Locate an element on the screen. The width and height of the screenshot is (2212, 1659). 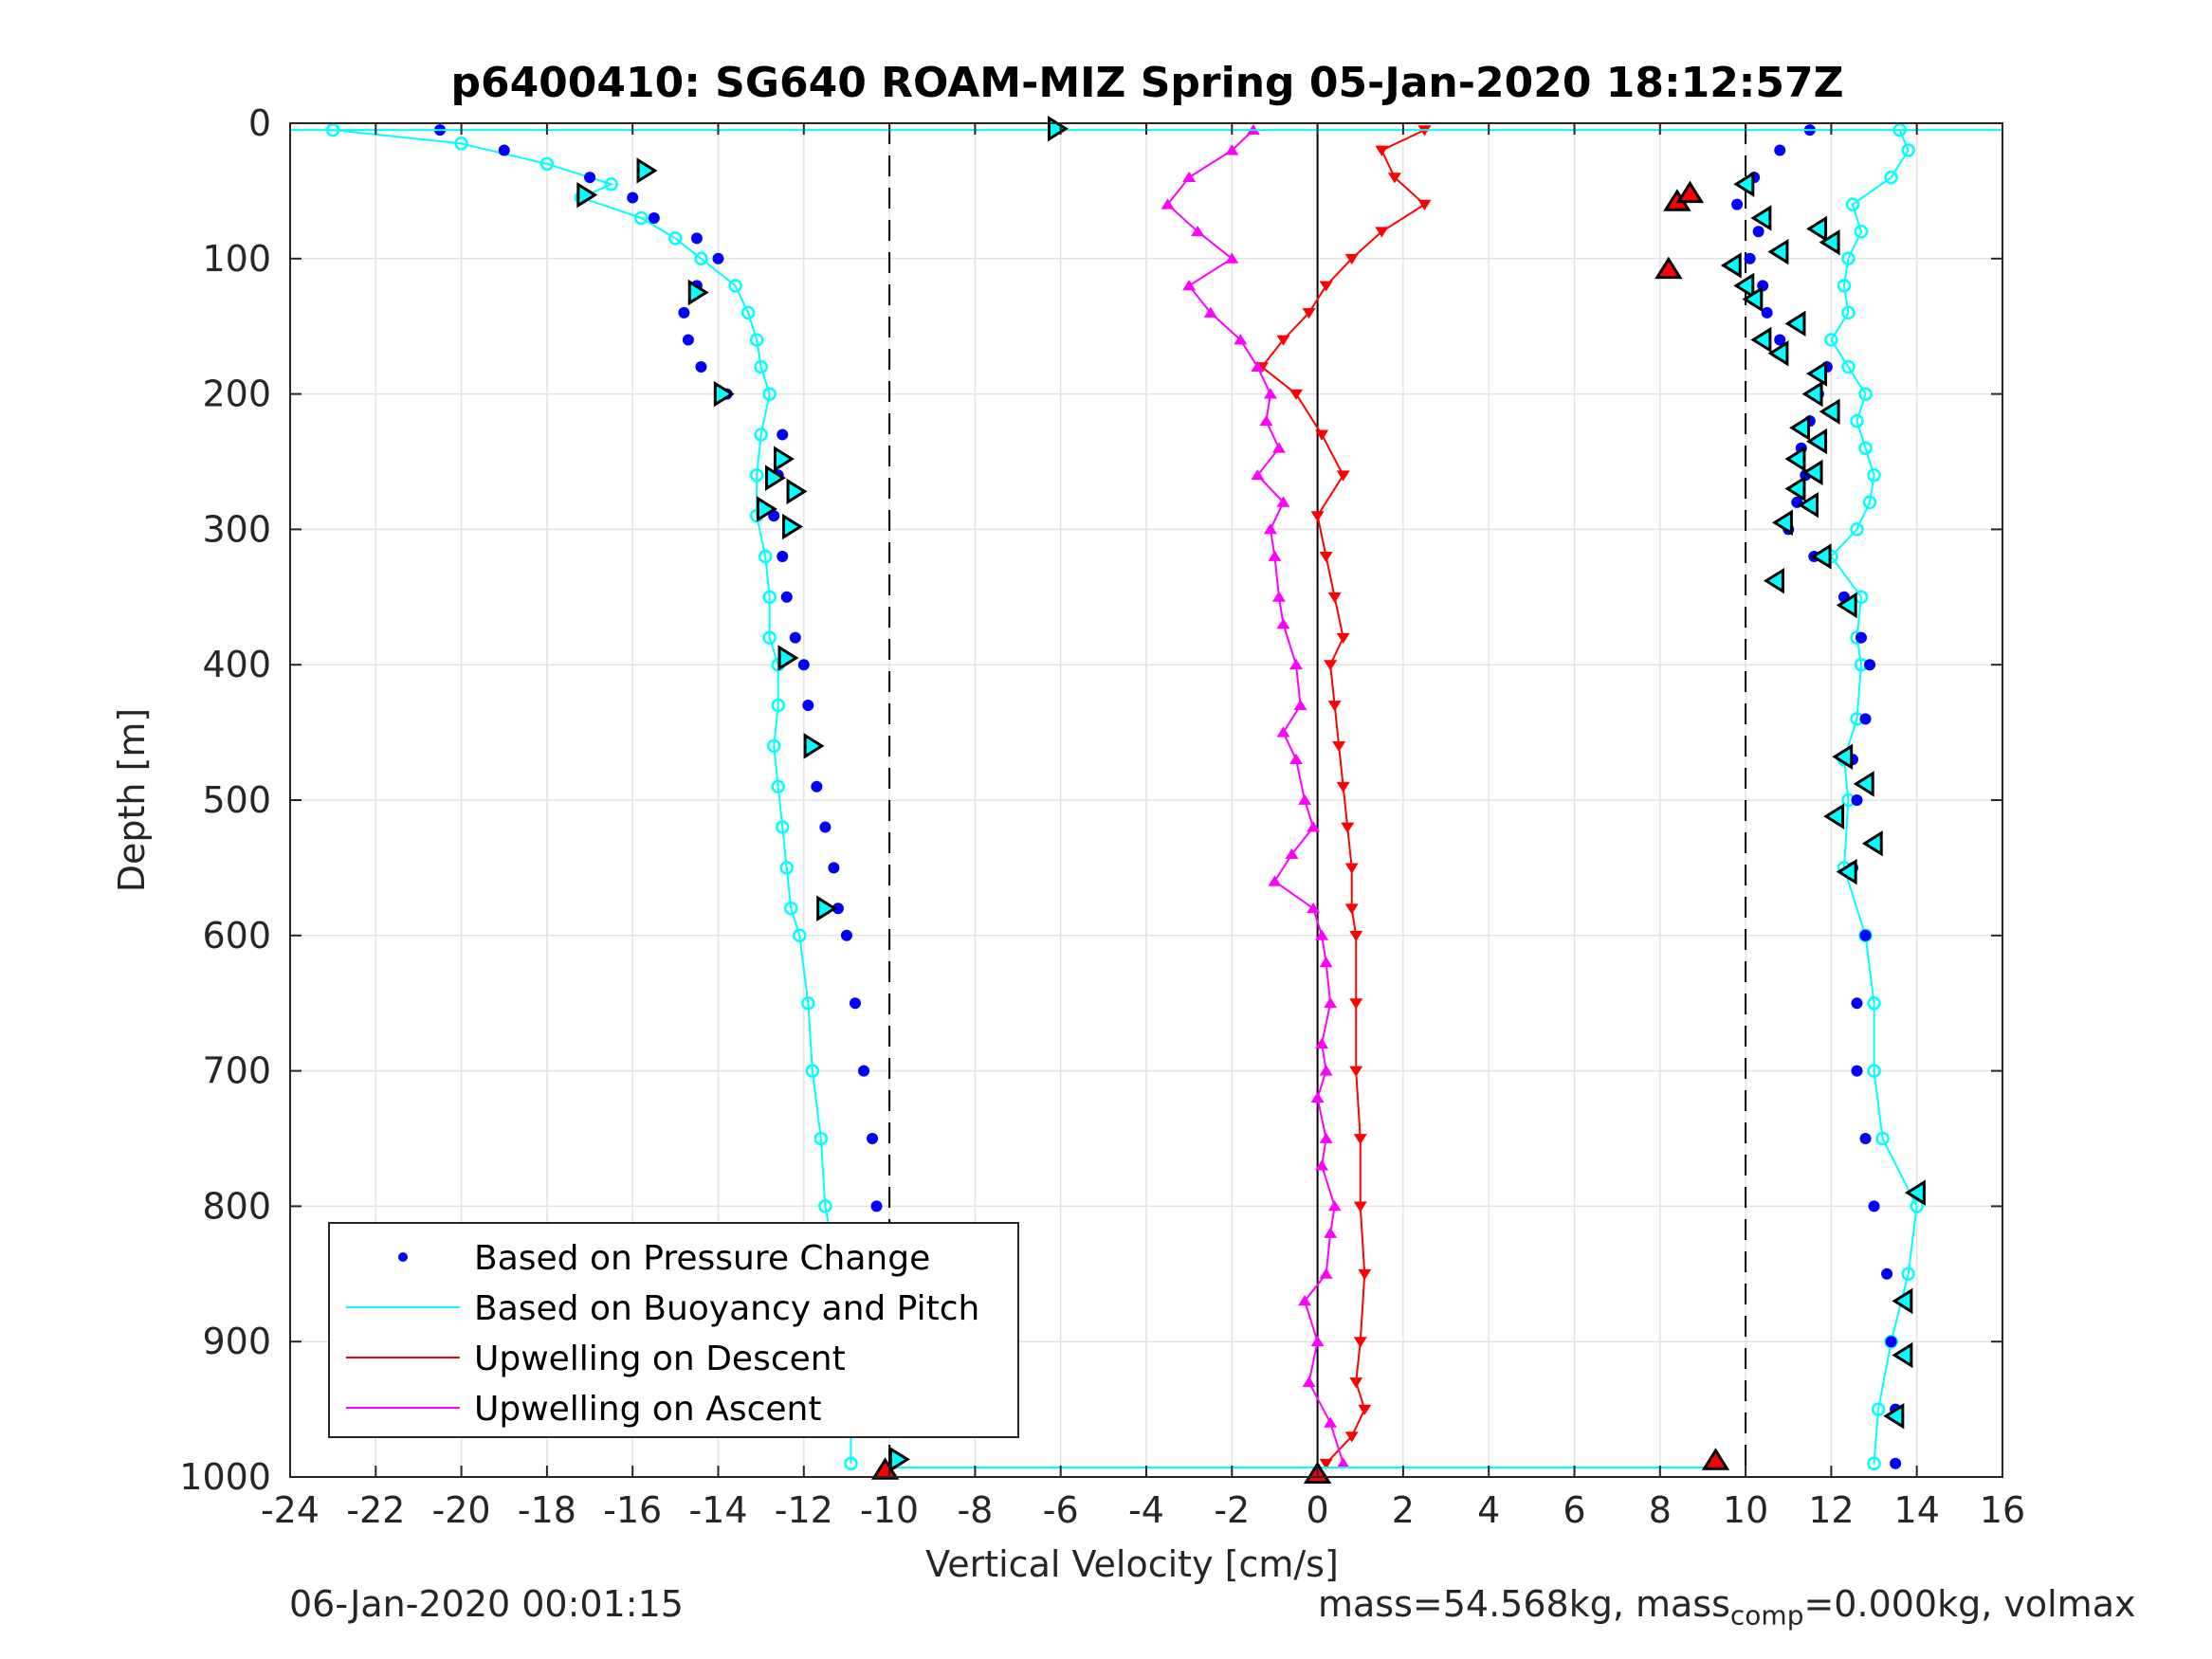
legend-label: Upwelling on Descent is located at coordinates (660, 1359).